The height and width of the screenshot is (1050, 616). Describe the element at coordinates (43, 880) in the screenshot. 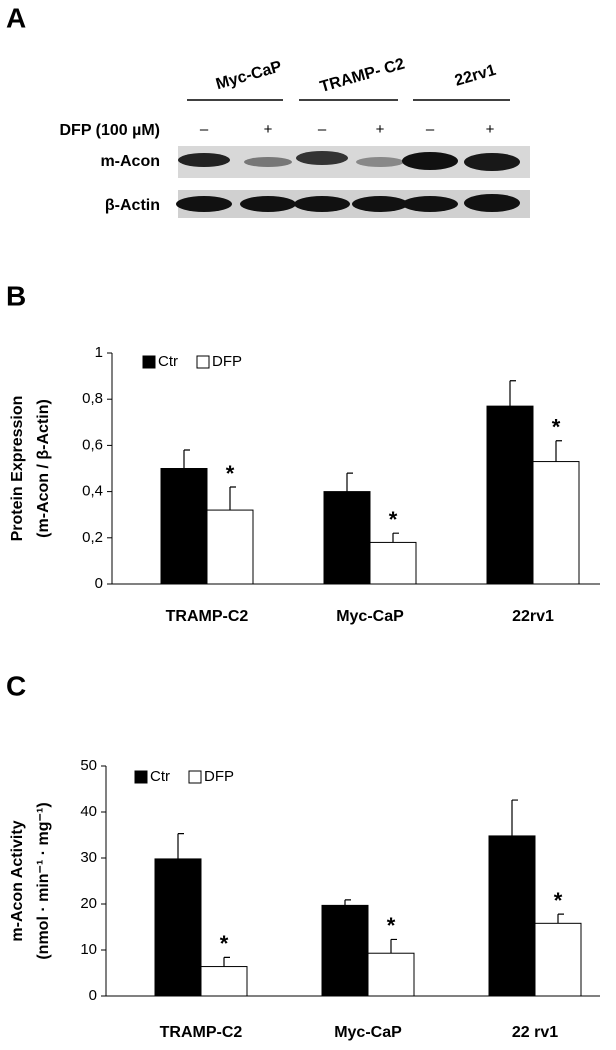

I see `y-axis-label: (nmol · min⁻¹ · mg⁻¹)` at that location.